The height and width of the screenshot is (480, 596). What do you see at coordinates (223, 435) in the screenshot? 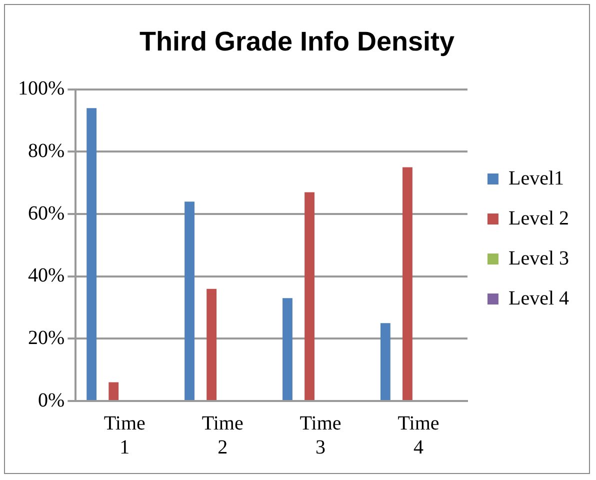
I see `x-tick-label: Time 2` at bounding box center [223, 435].